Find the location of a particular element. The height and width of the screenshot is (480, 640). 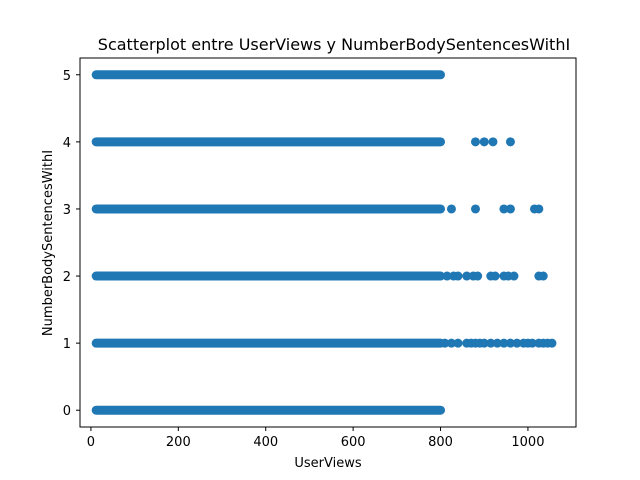

y-tick-label: 2 is located at coordinates (67, 277).